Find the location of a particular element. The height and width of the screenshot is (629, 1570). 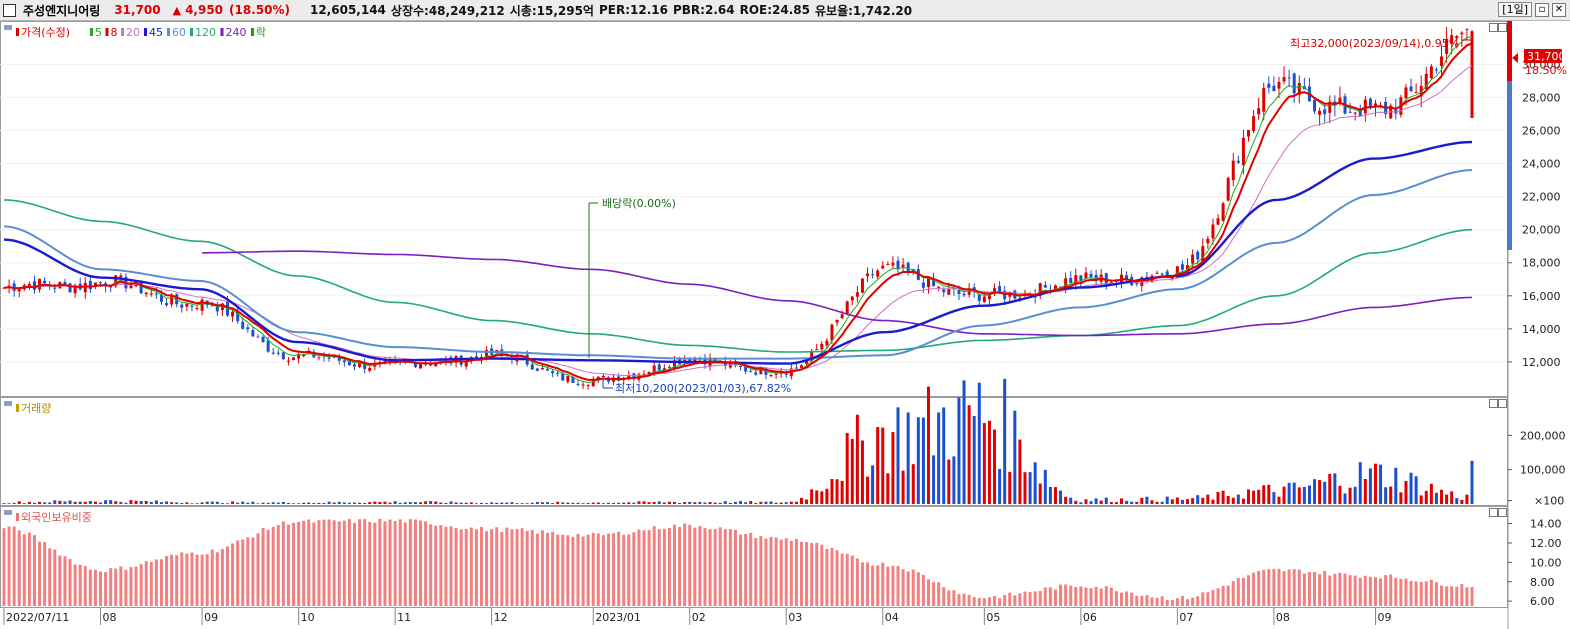

x-tick: 09 is located at coordinates (1384, 617).